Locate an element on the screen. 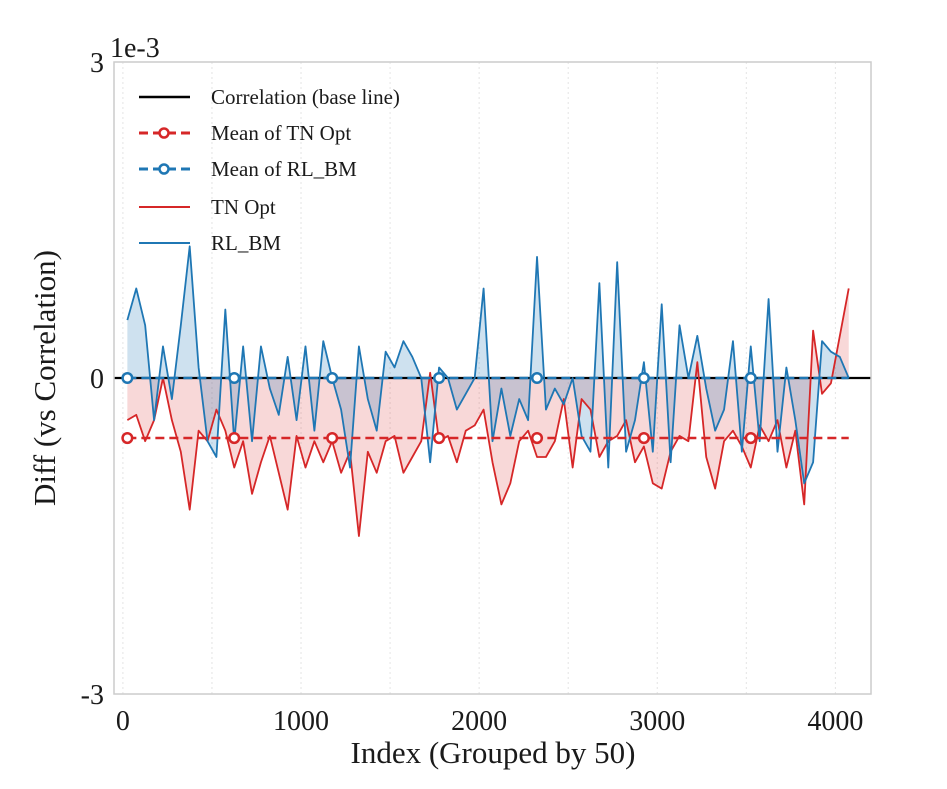 The height and width of the screenshot is (789, 947). y-axis-title: Diff (vs Correlation) is located at coordinates (44, 378).